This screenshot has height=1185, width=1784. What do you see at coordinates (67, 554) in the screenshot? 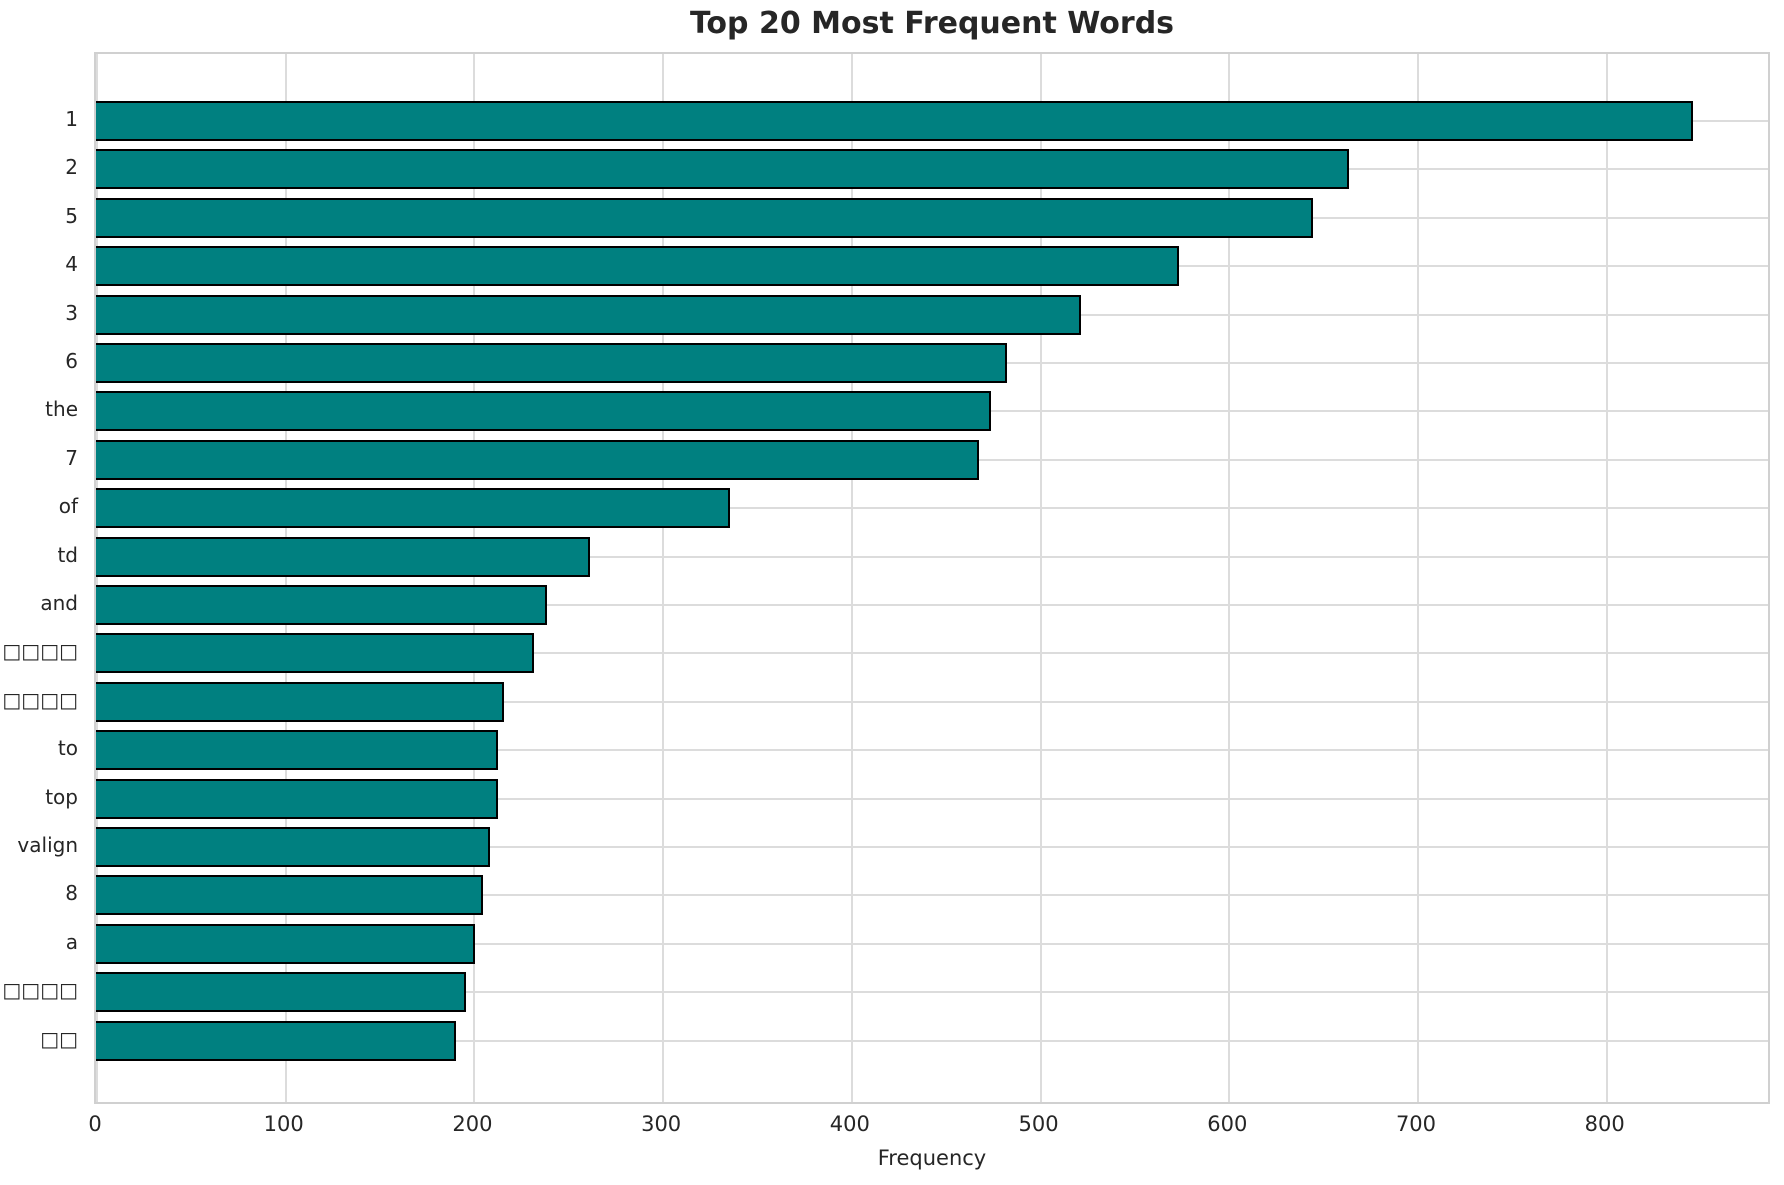
I see `ytick-label-9: td` at bounding box center [67, 554].